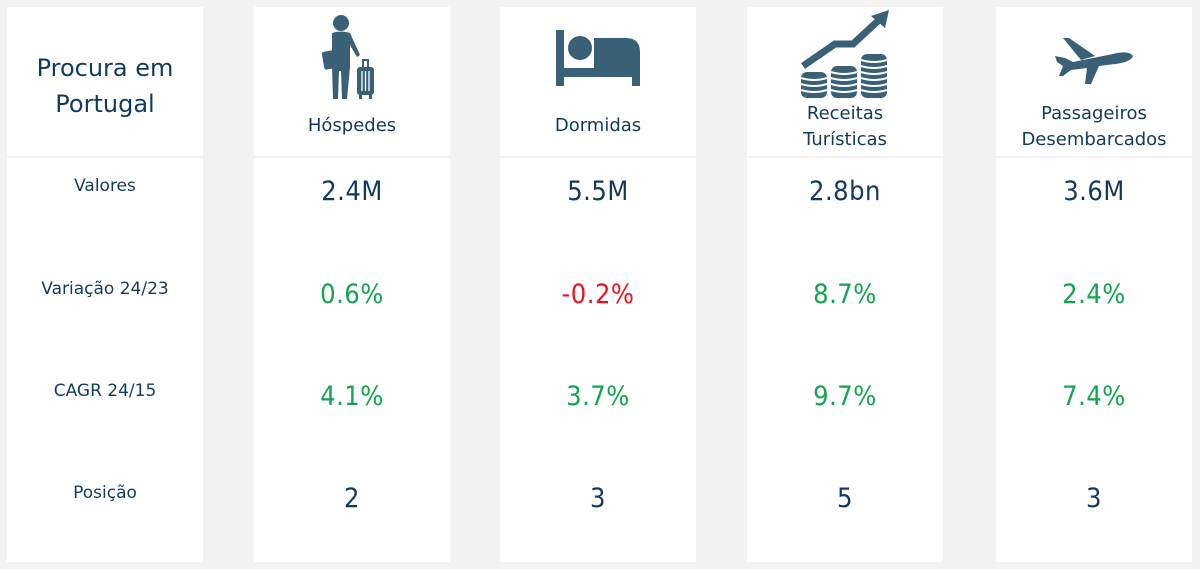  What do you see at coordinates (598, 191) in the screenshot?
I see `metric-value-valores: 5.5M` at bounding box center [598, 191].